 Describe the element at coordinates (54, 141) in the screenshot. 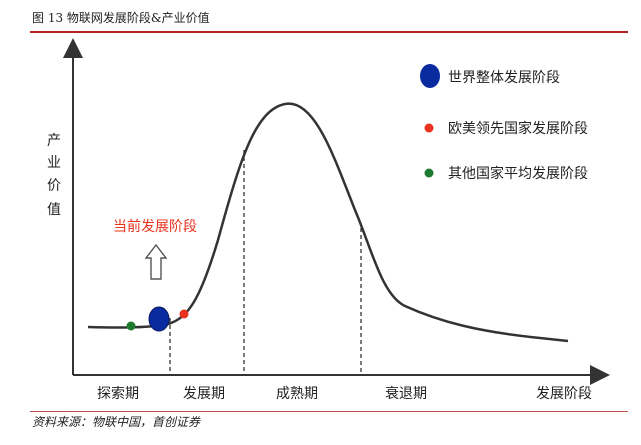

I see `y-axis-label-char: 产` at that location.